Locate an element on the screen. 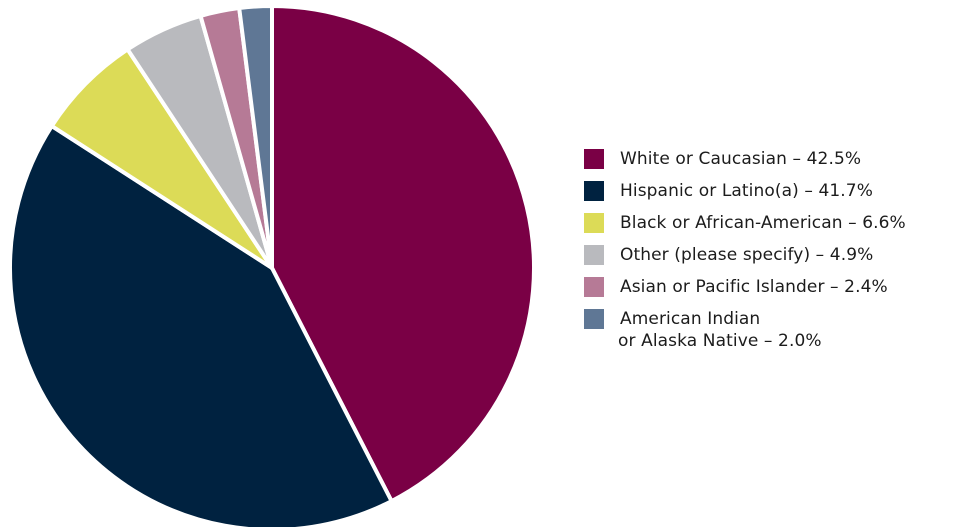 This screenshot has height=527, width=979. legend-label-white: White or Caucasian – 42.5% is located at coordinates (741, 159).